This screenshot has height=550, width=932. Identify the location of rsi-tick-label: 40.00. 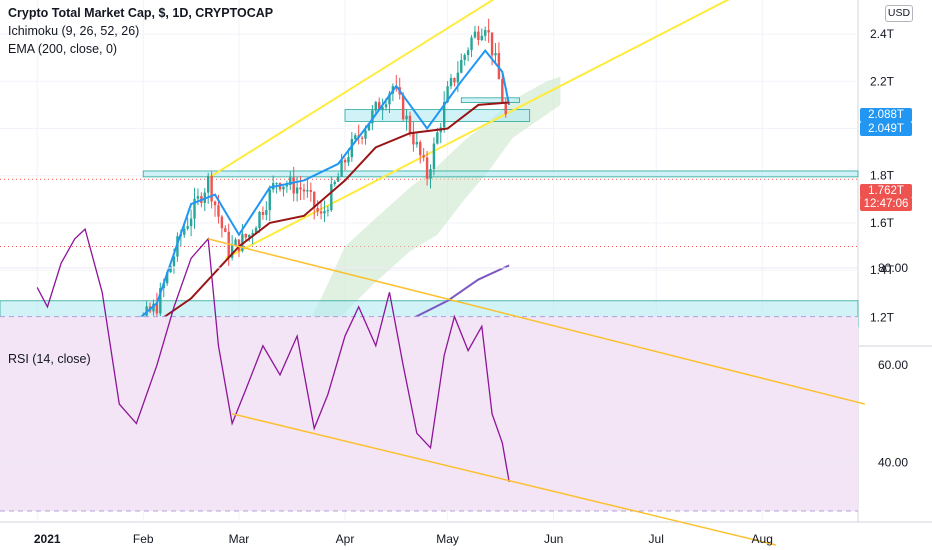
(893, 462).